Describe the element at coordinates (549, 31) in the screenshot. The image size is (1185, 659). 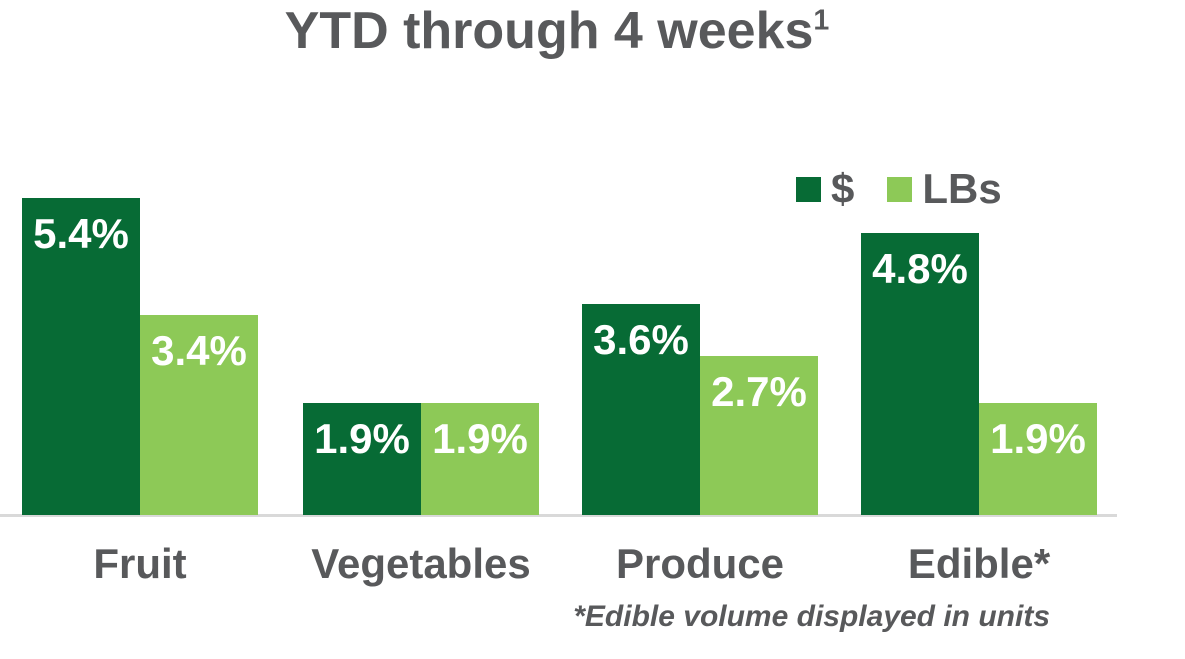
I see `chart-title-text: YTD through 4 weeks` at that location.